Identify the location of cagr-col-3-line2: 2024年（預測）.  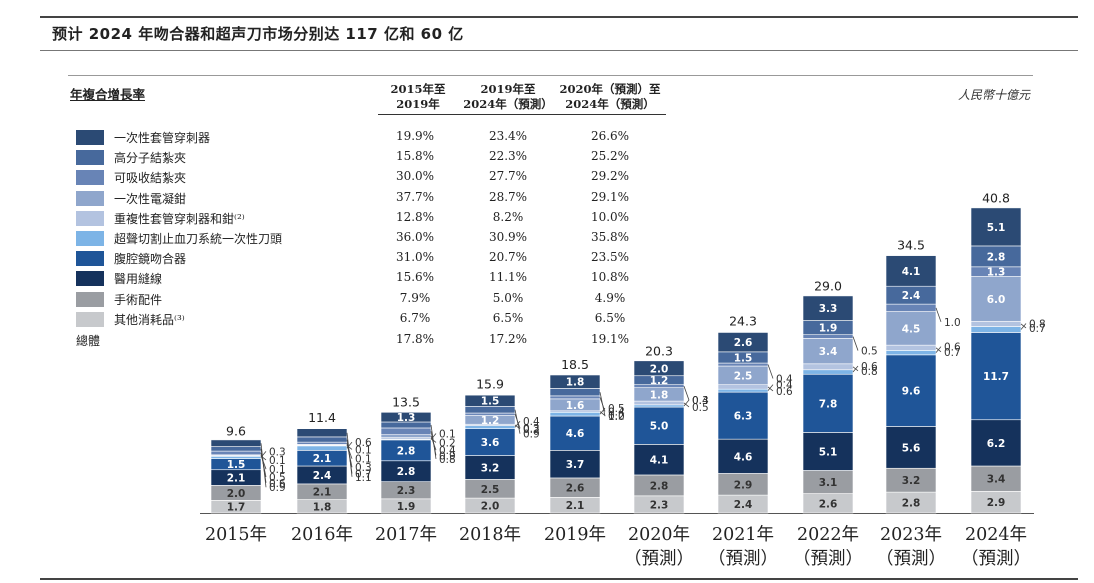
(610, 104).